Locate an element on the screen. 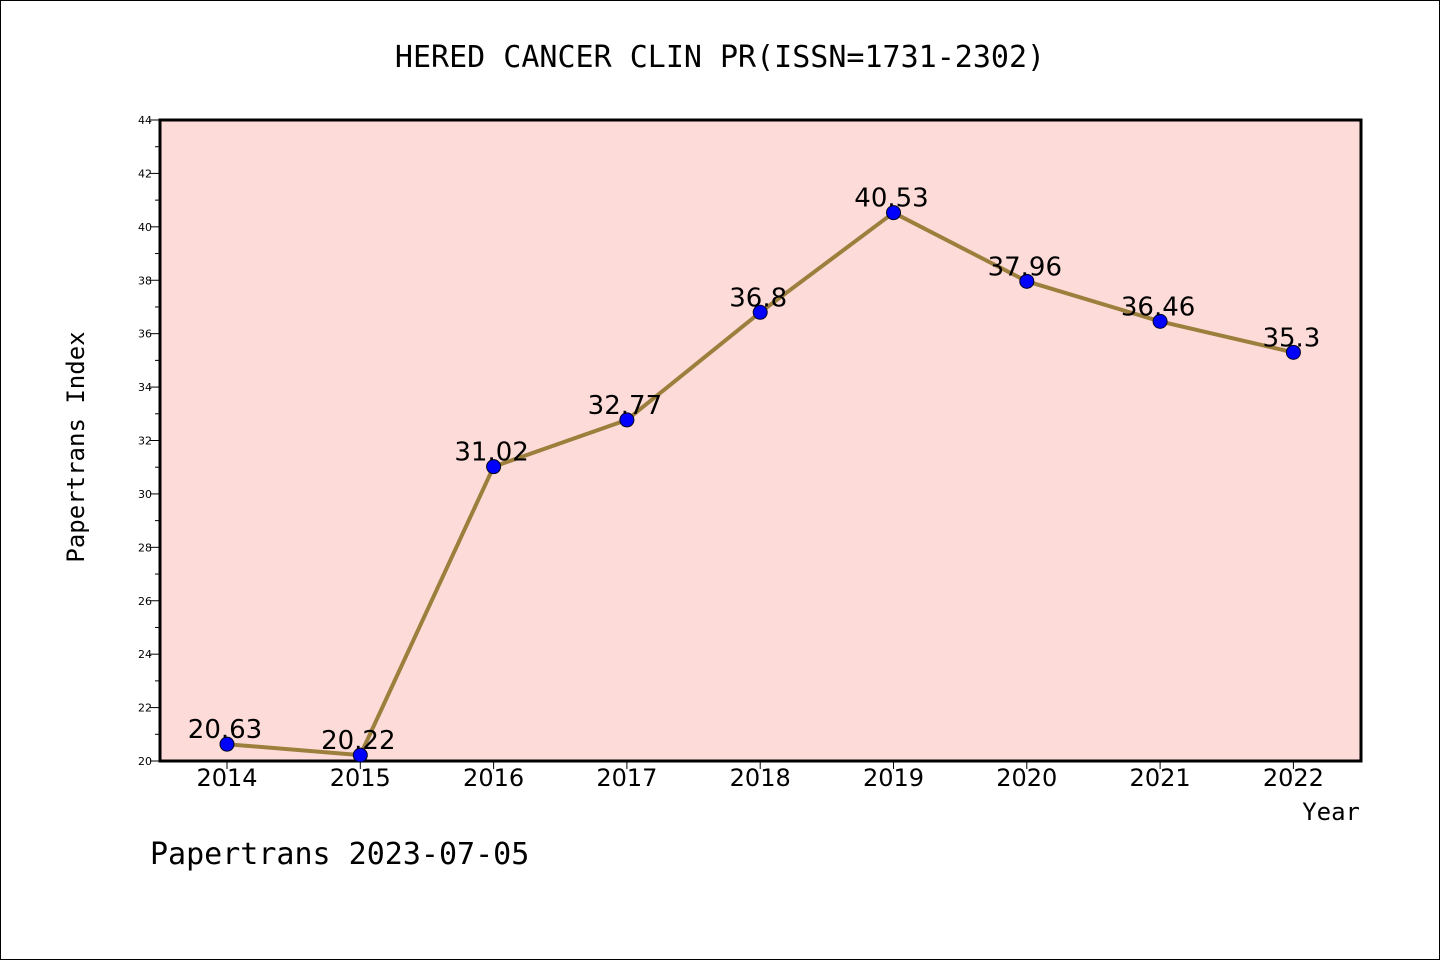 This screenshot has width=1440, height=960. y-tick-label: 44 is located at coordinates (145, 120).